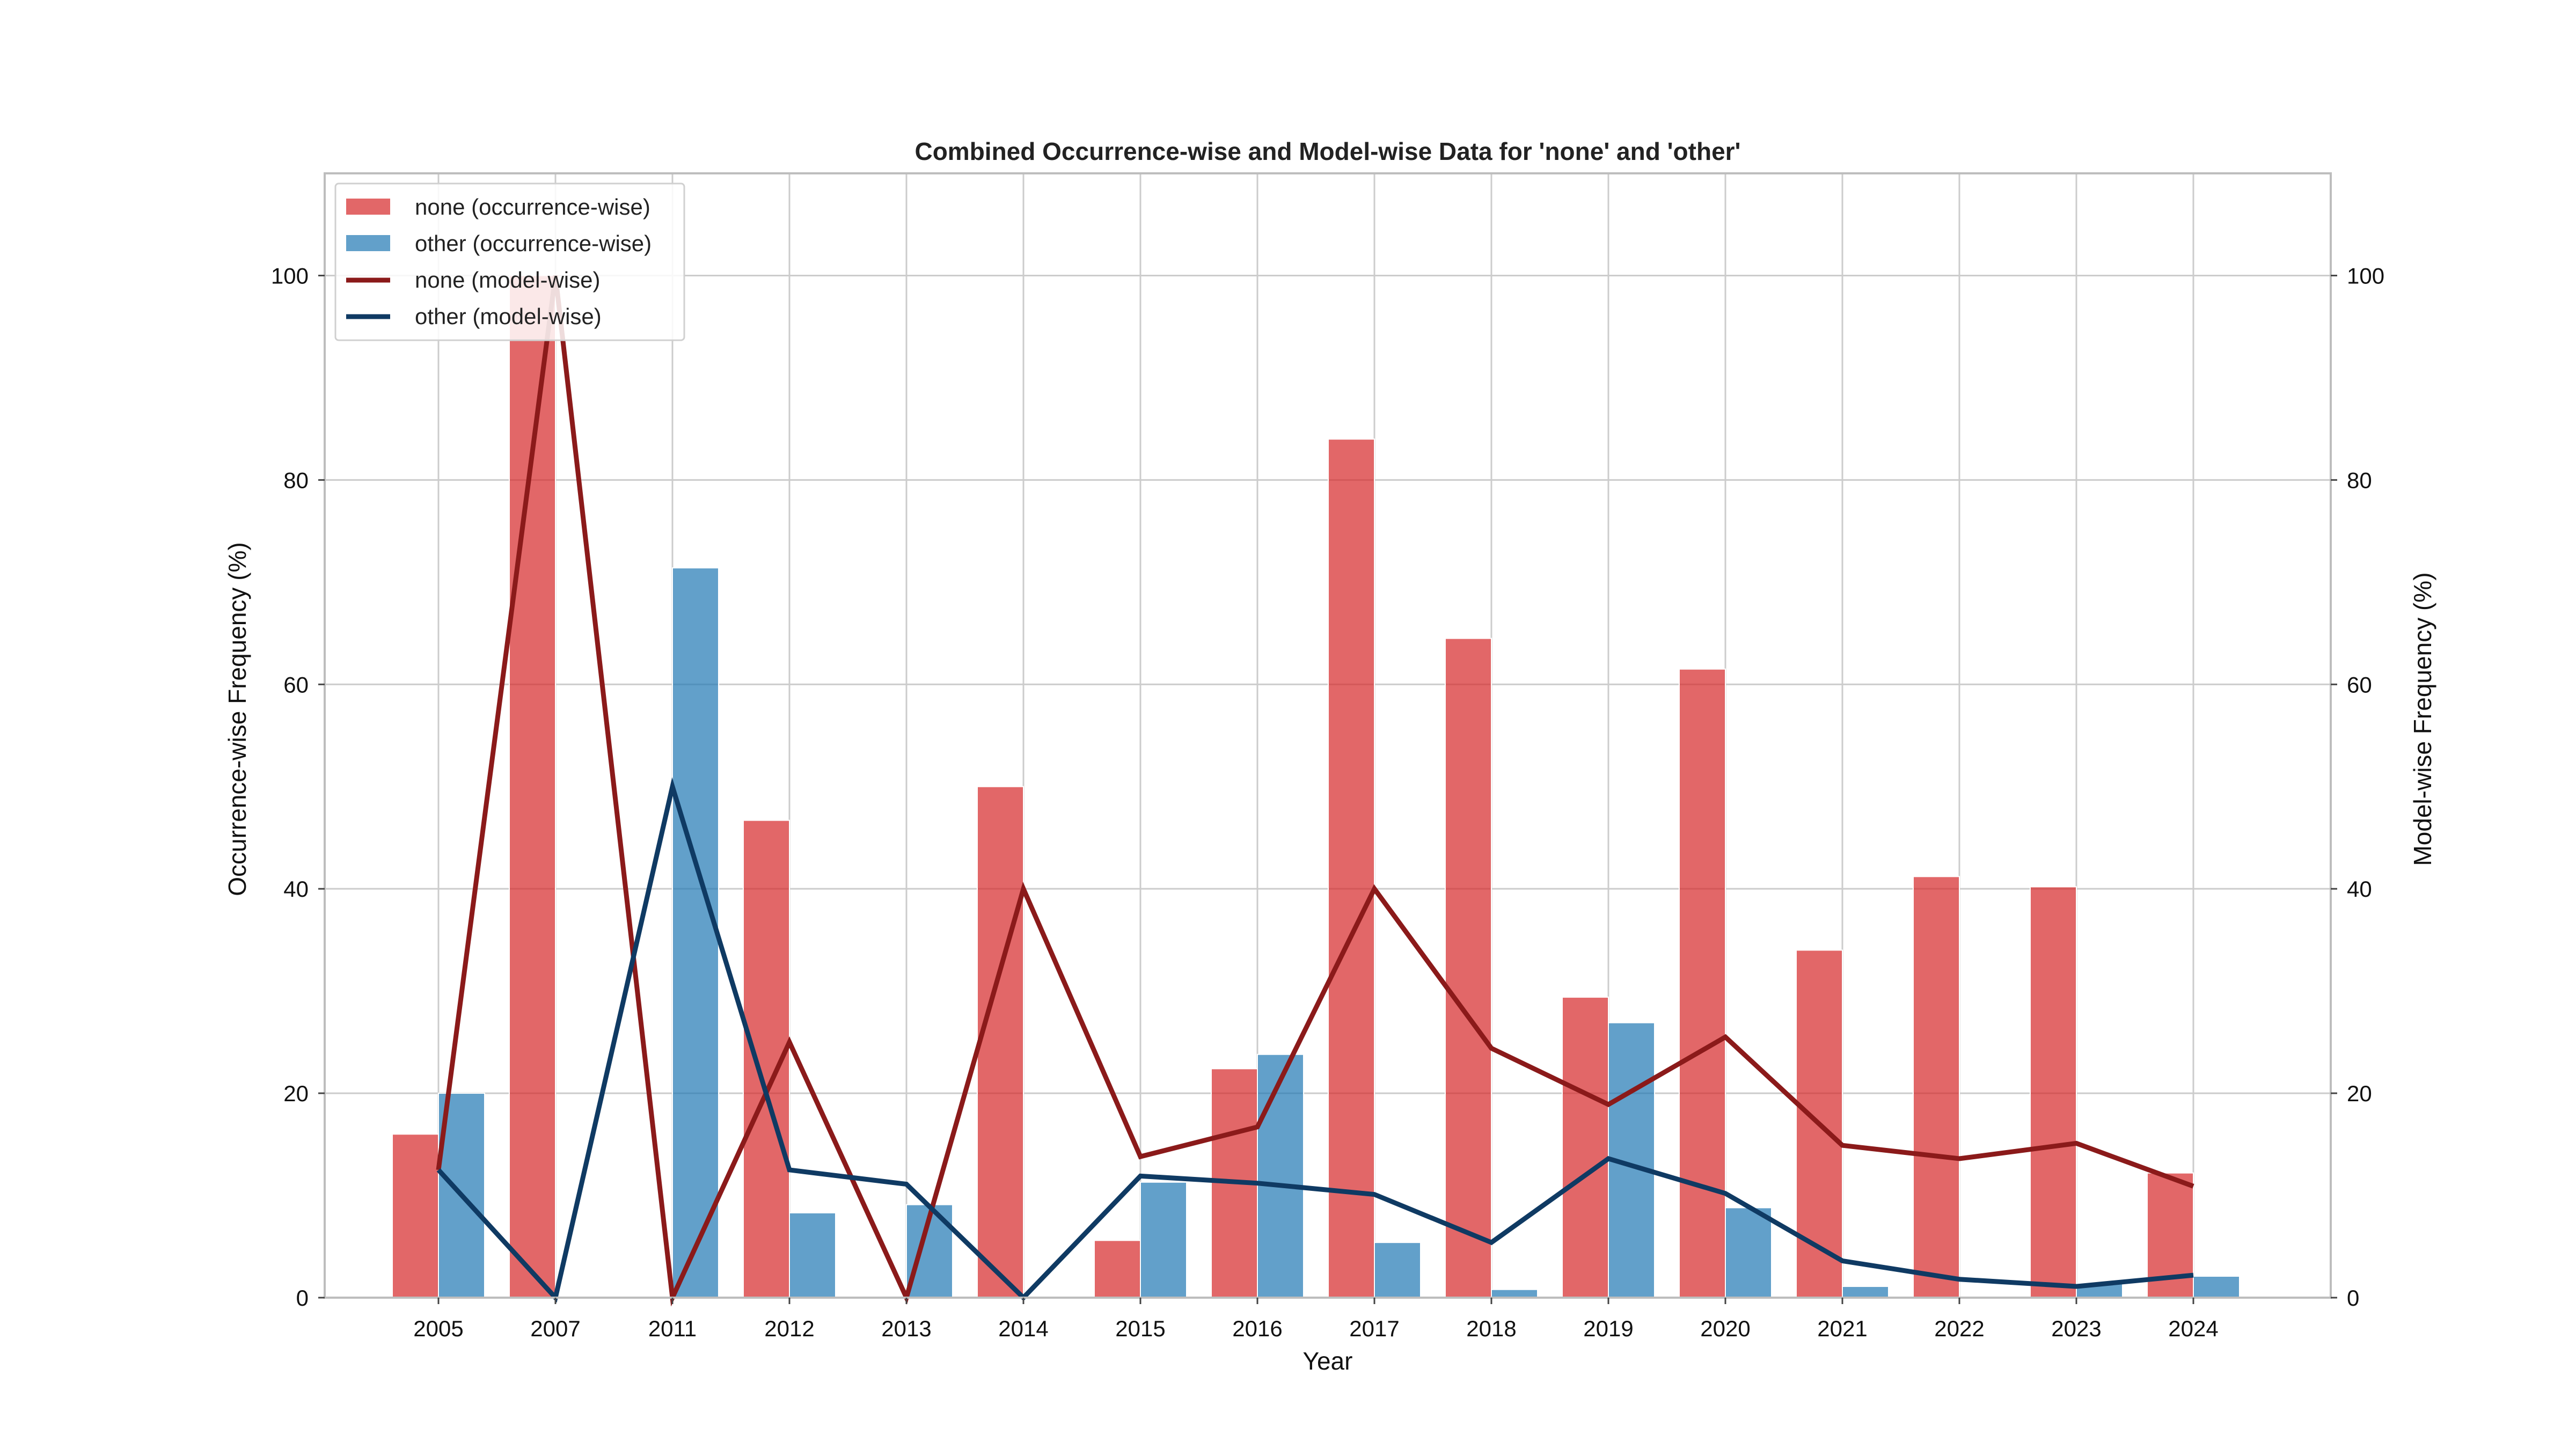 This screenshot has height=1449, width=2576. I want to click on x-tick-label: 2007, so click(555, 1328).